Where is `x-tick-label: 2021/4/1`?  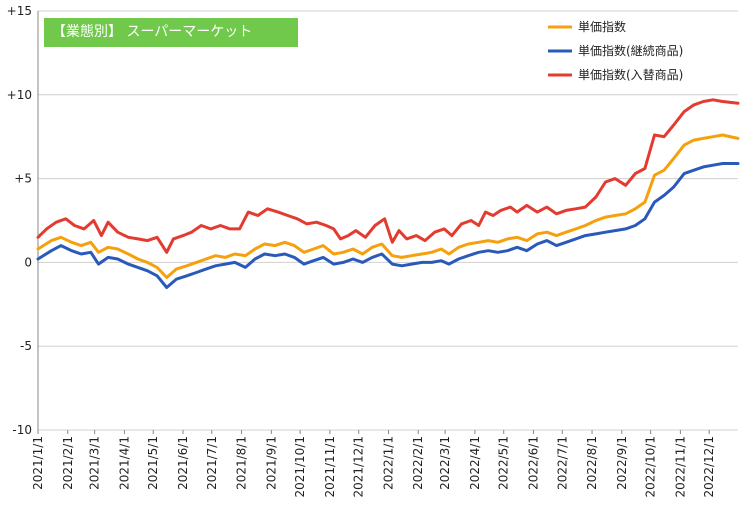
x-tick-label: 2021/4/1 is located at coordinates (124, 463).